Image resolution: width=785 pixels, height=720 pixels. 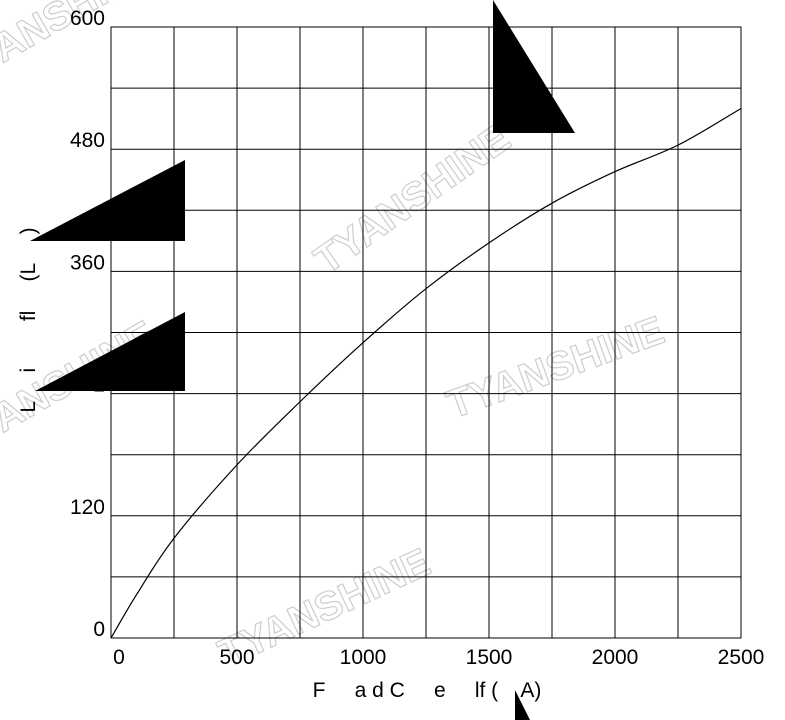 What do you see at coordinates (87, 18) in the screenshot?
I see `y-tick-label: 600` at bounding box center [87, 18].